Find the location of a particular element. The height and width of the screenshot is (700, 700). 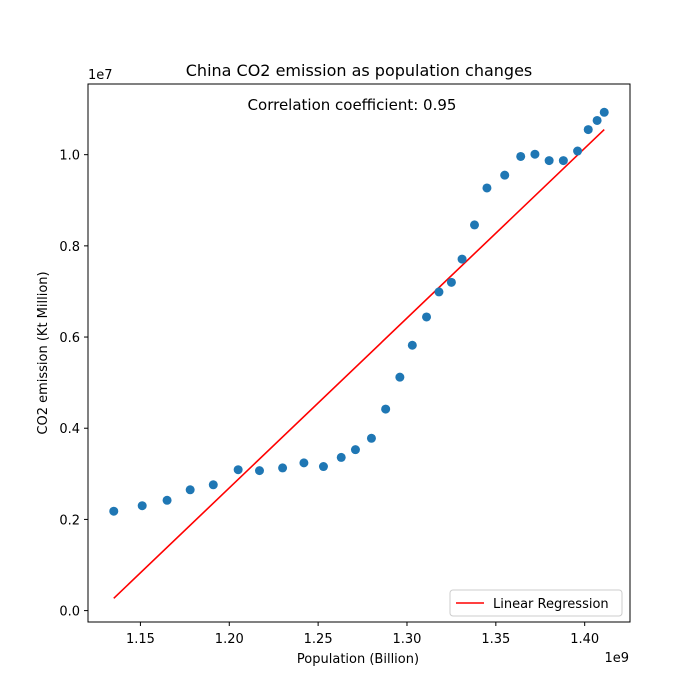

legend: Linear Regression is located at coordinates (536, 603).